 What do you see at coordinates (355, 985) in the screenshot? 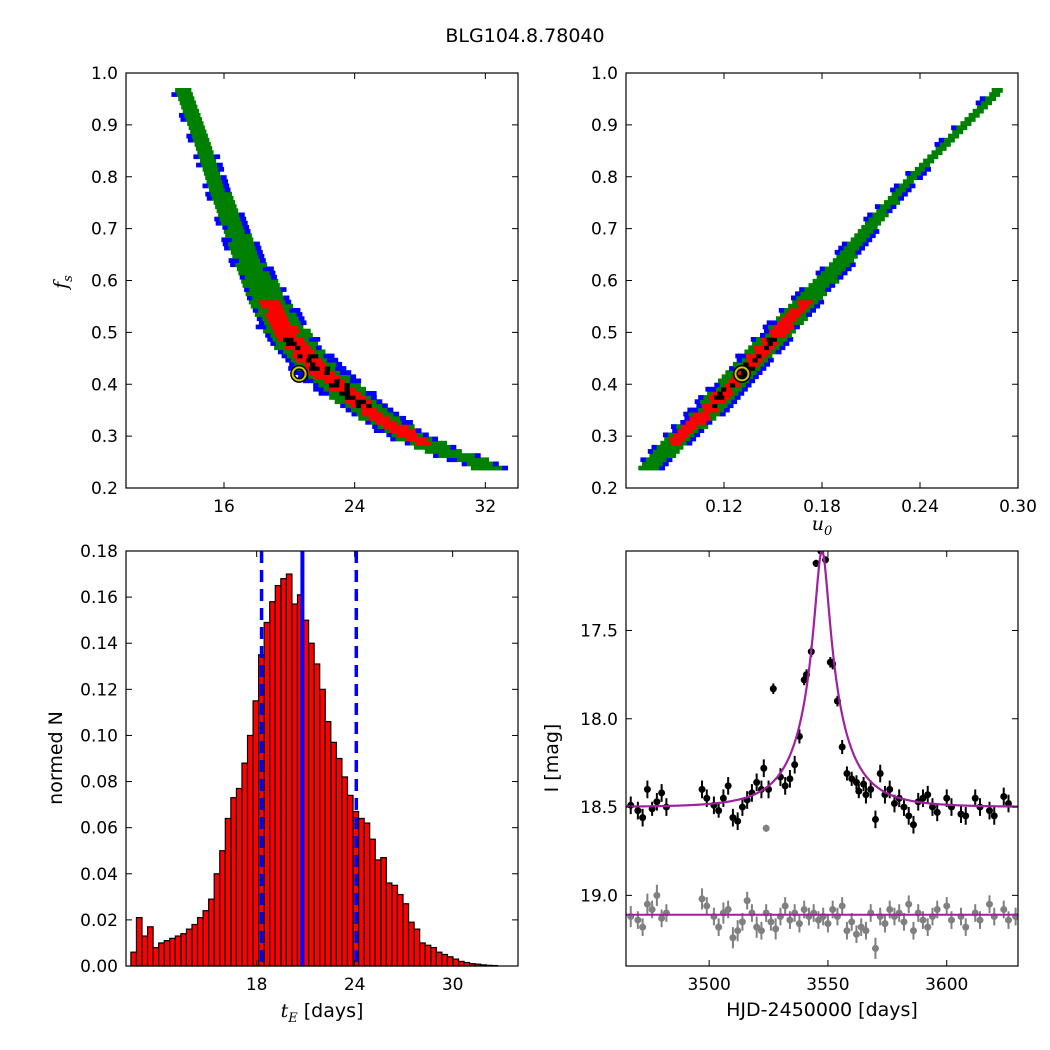
I see `x-tick-label: 24` at bounding box center [355, 985].